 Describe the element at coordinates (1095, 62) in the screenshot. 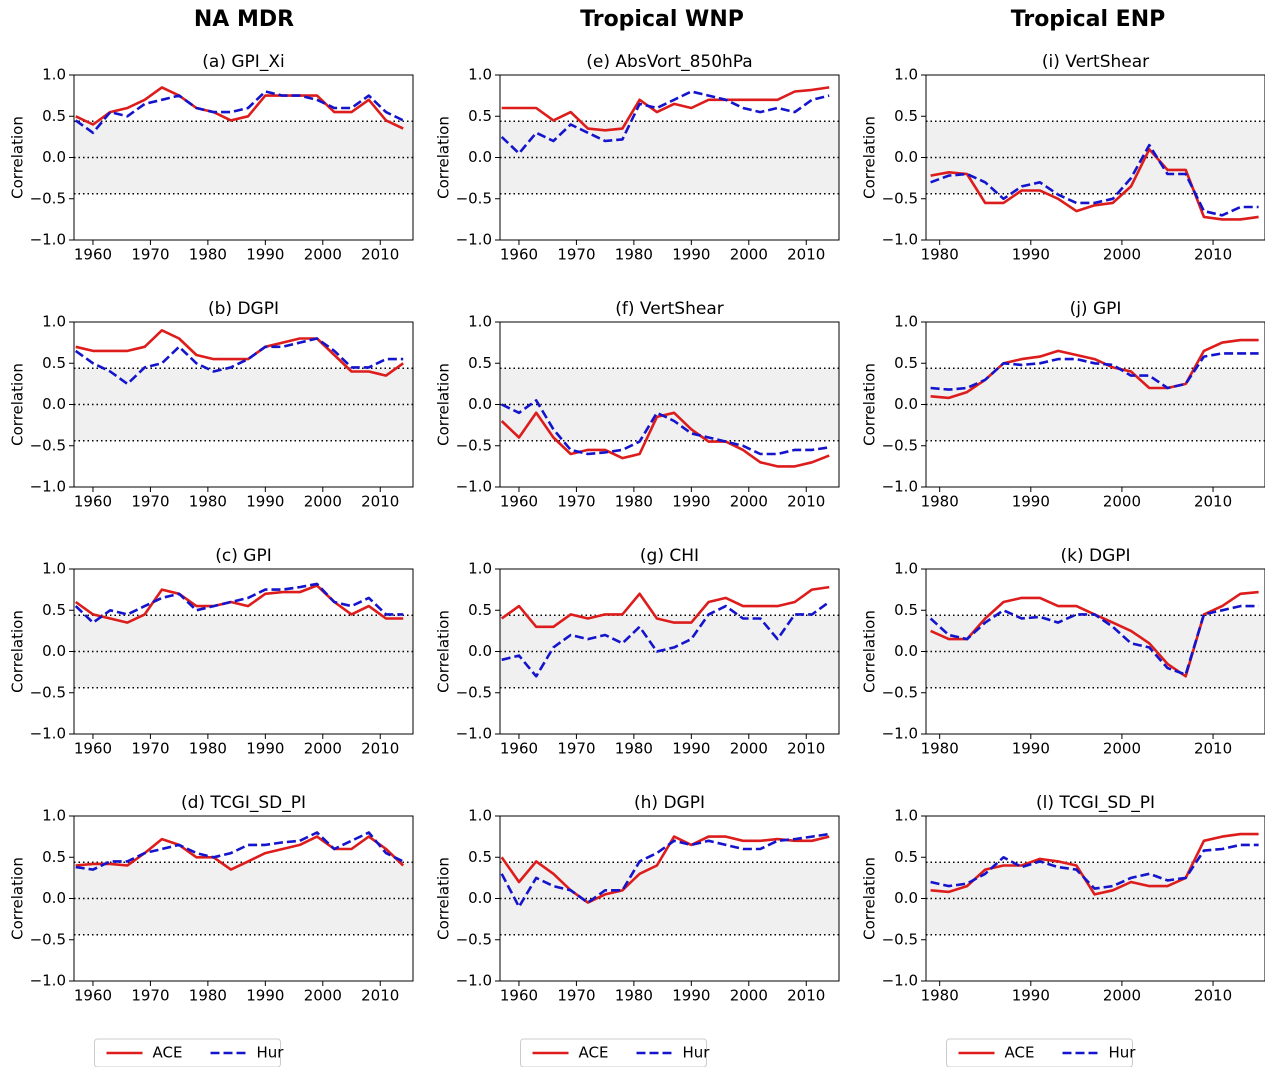

I see `chart-title: (i) VertShear` at that location.